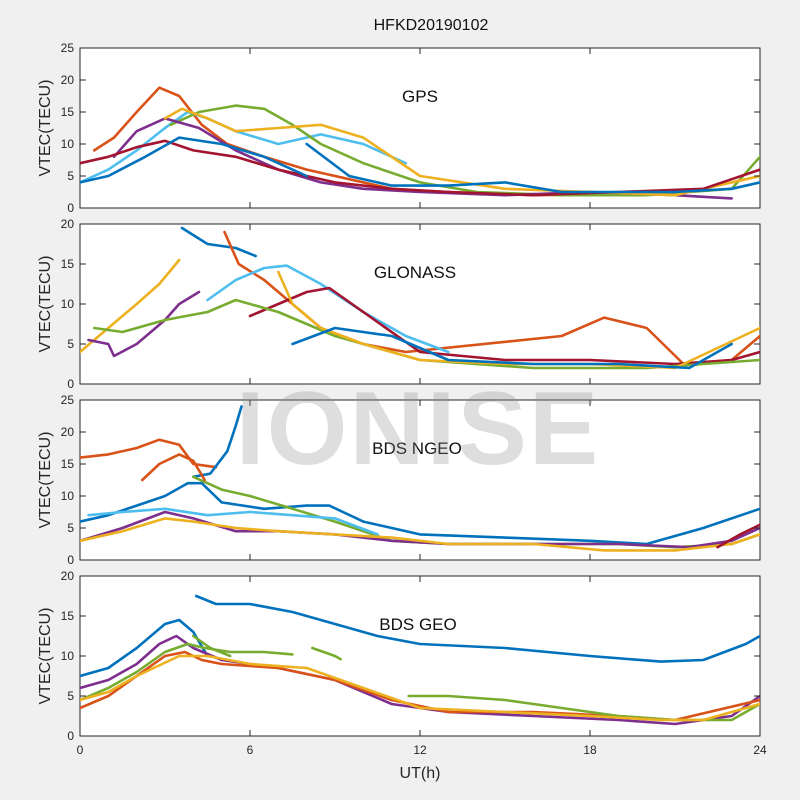 The width and height of the screenshot is (800, 800). Describe the element at coordinates (420, 750) in the screenshot. I see `x-tick-label: 12` at that location.